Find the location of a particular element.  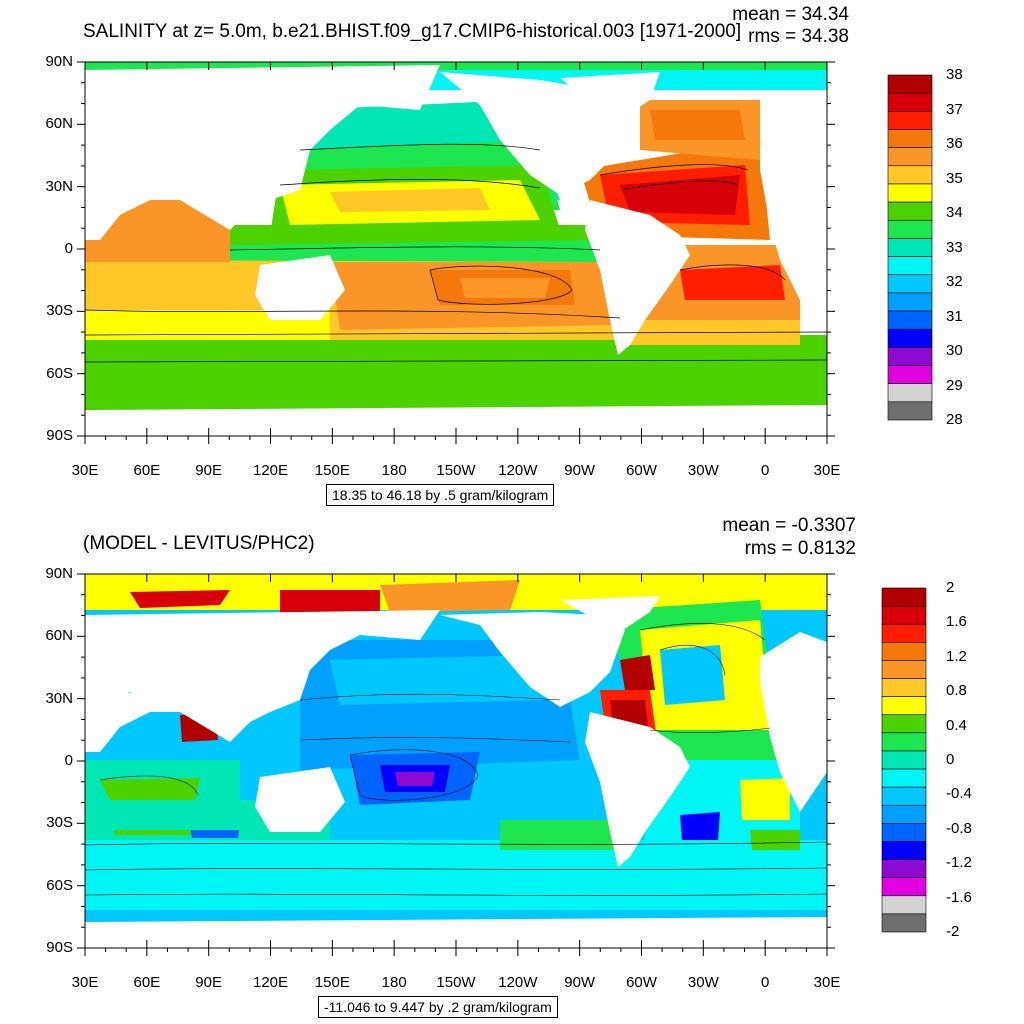

colorbar-label: 1.2 is located at coordinates (956, 656).